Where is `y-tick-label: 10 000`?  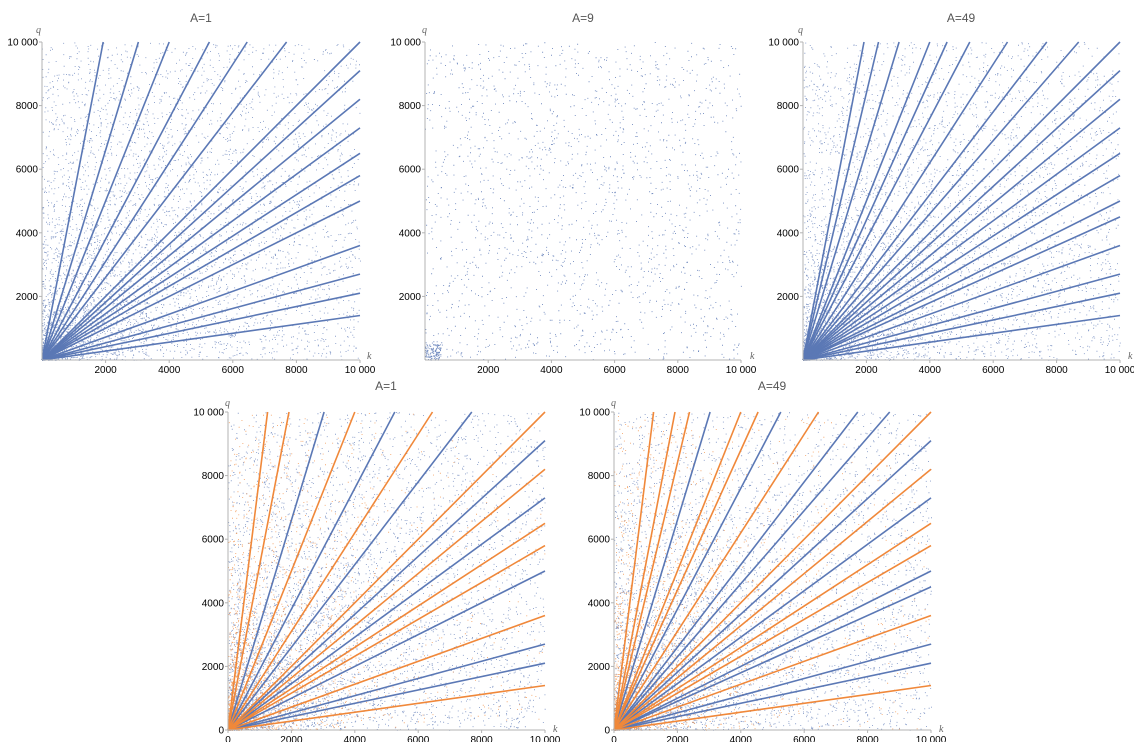
y-tick-label: 10 000 is located at coordinates (22, 43).